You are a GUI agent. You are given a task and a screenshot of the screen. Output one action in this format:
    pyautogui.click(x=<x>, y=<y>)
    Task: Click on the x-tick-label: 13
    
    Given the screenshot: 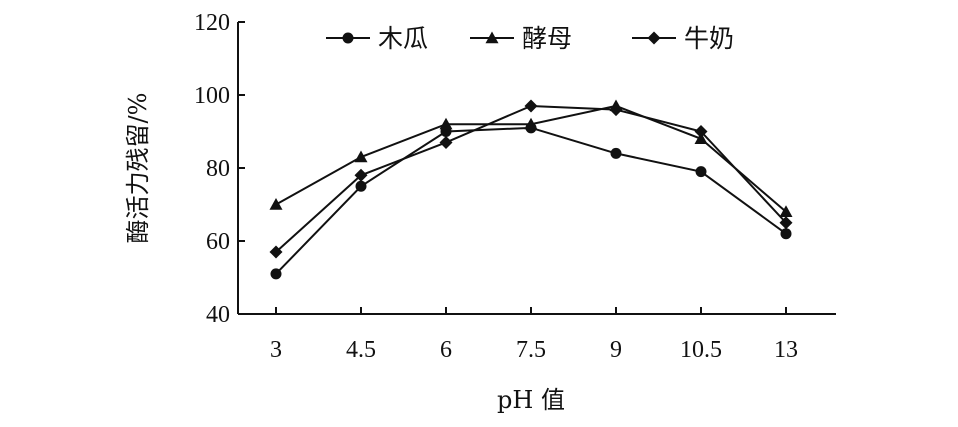 What is the action you would take?
    pyautogui.click(x=786, y=350)
    